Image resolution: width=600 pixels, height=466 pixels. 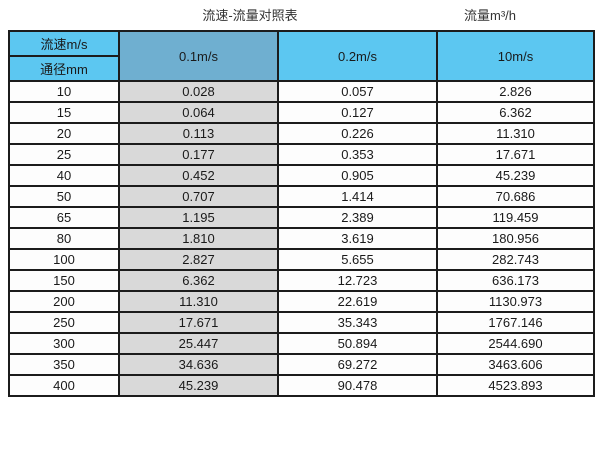 What do you see at coordinates (198, 343) in the screenshot?
I see `flow-value-cell: 25.447` at bounding box center [198, 343].